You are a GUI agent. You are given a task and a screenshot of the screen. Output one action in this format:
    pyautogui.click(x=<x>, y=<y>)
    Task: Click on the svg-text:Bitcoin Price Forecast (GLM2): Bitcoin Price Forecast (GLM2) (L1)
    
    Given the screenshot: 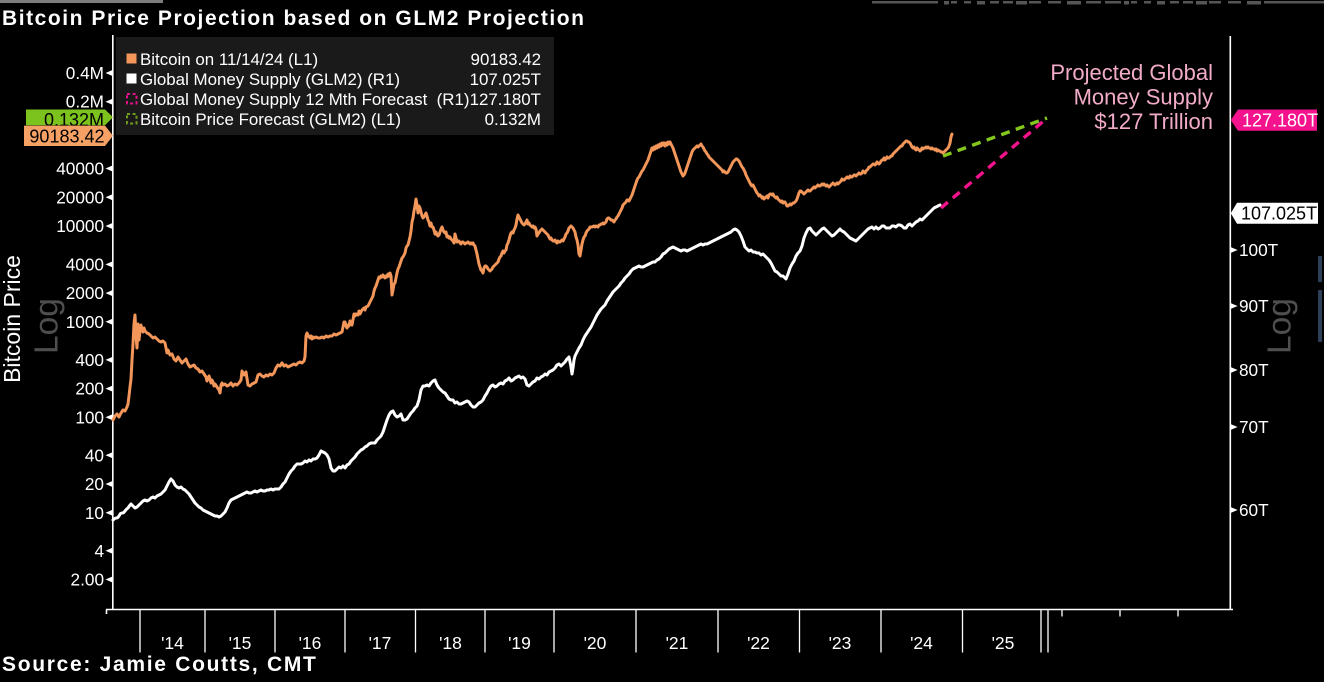 What is the action you would take?
    pyautogui.click(x=270, y=119)
    